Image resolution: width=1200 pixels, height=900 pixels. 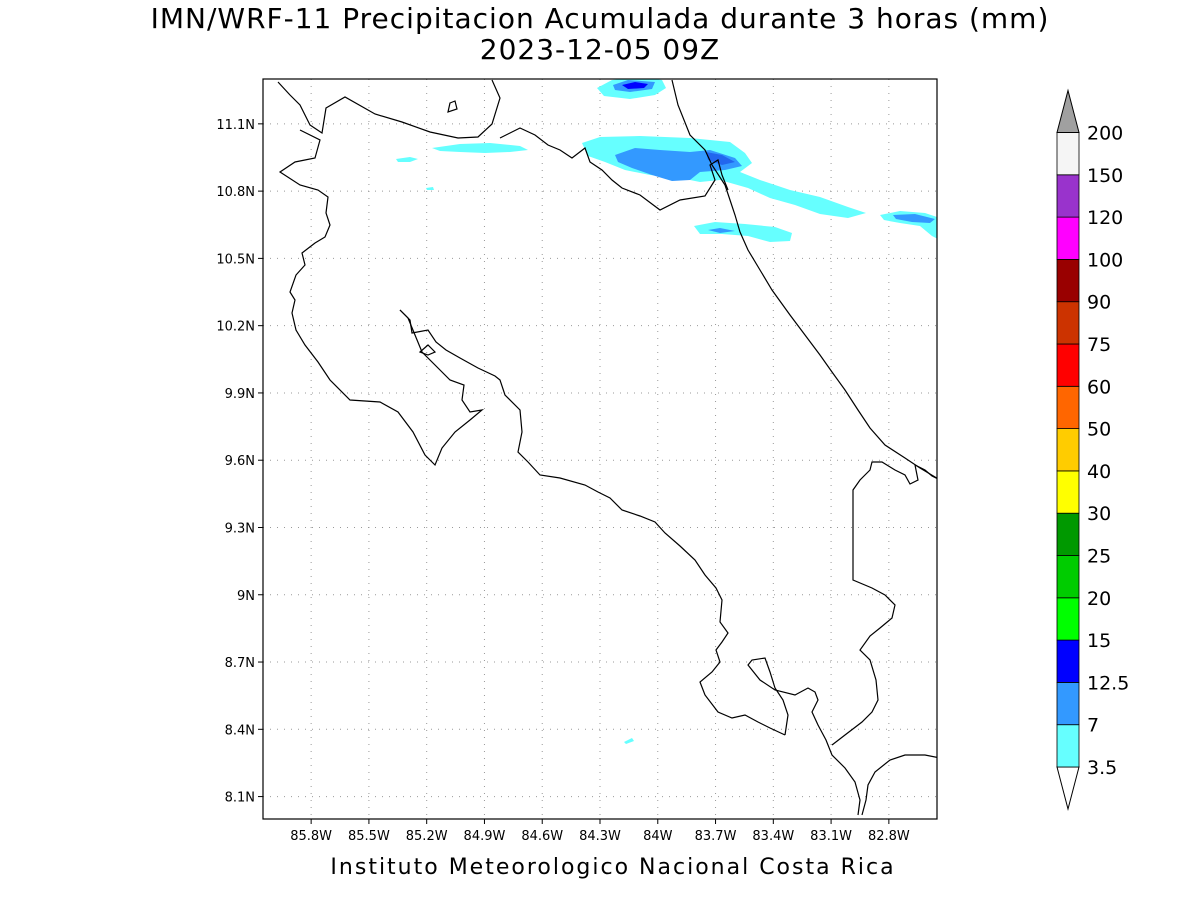 What do you see at coordinates (485, 836) in the screenshot?
I see `lon-tick-label: 84.9W` at bounding box center [485, 836].